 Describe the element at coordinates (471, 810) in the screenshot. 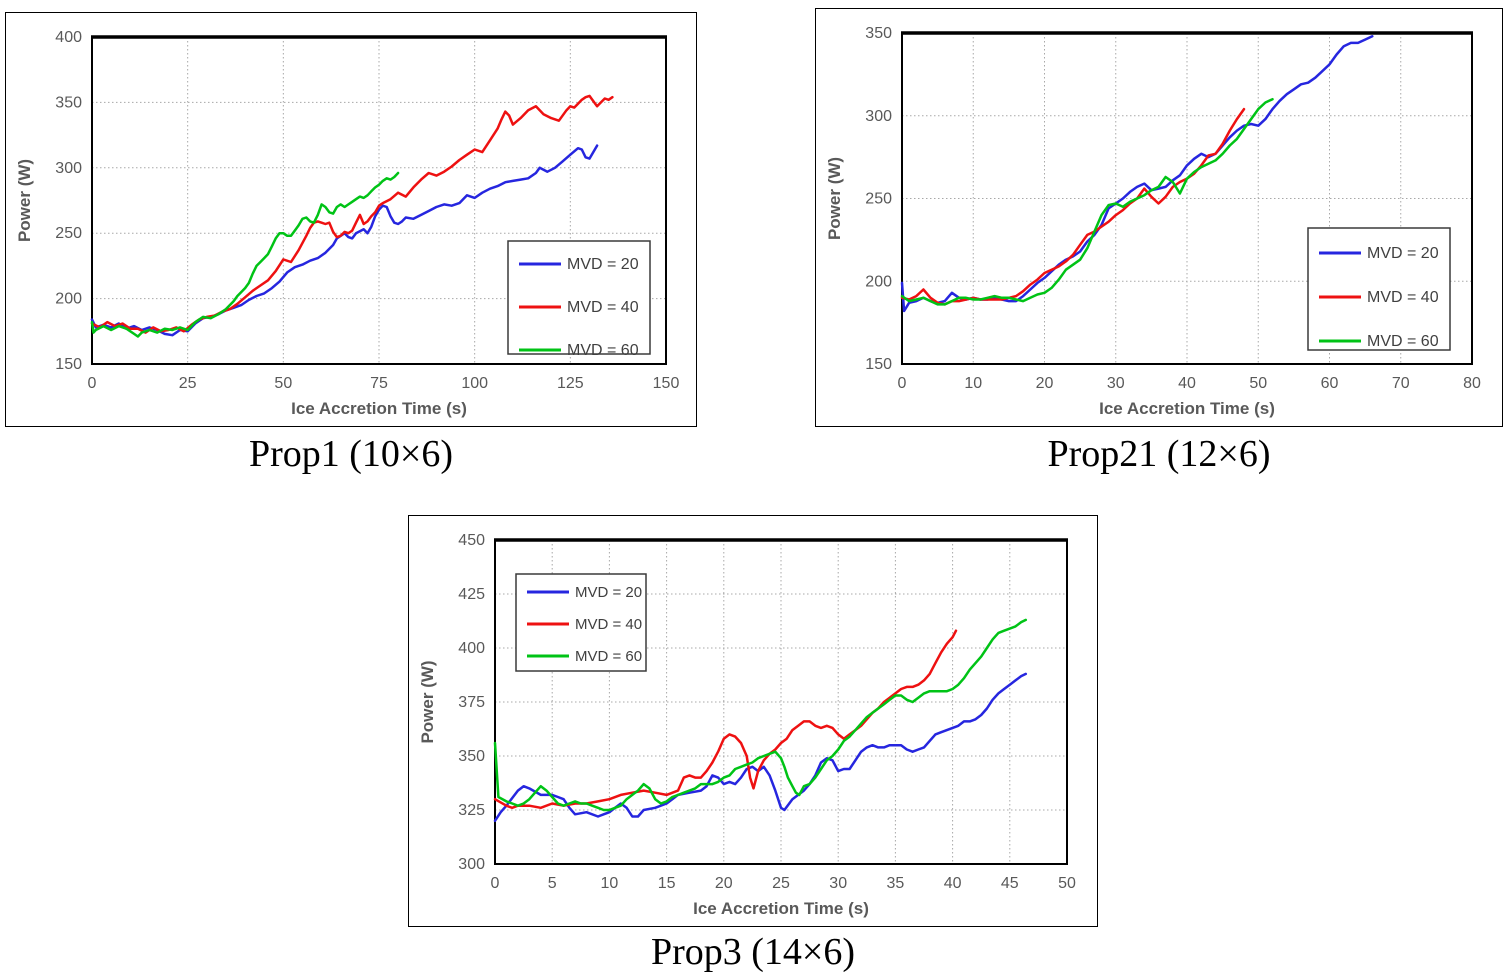

I see `y-tick-label: 325` at that location.